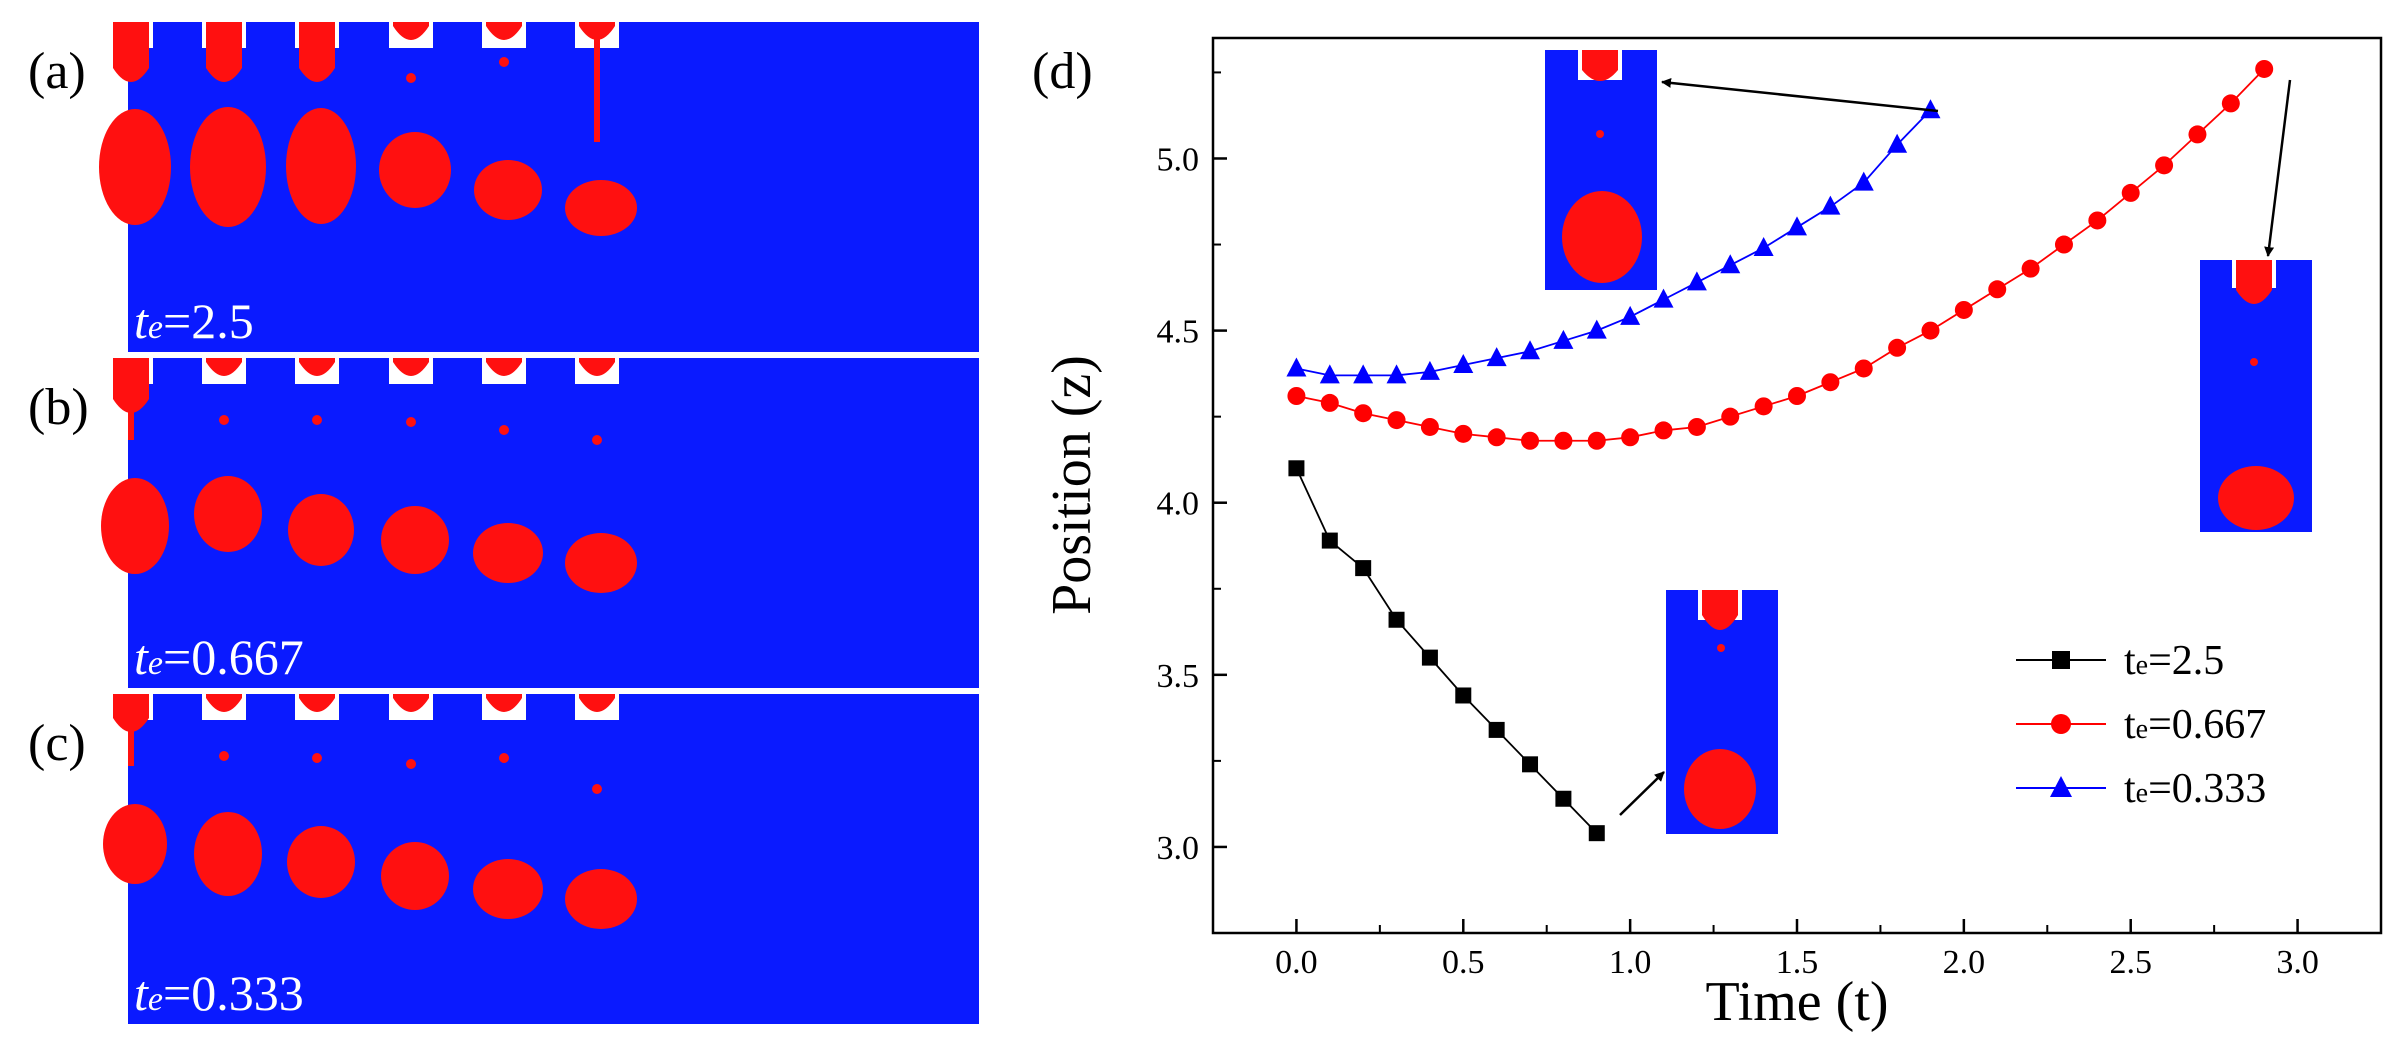  What do you see at coordinates (1630, 962) in the screenshot?
I see `x-tick-label: 1.0` at bounding box center [1630, 962].